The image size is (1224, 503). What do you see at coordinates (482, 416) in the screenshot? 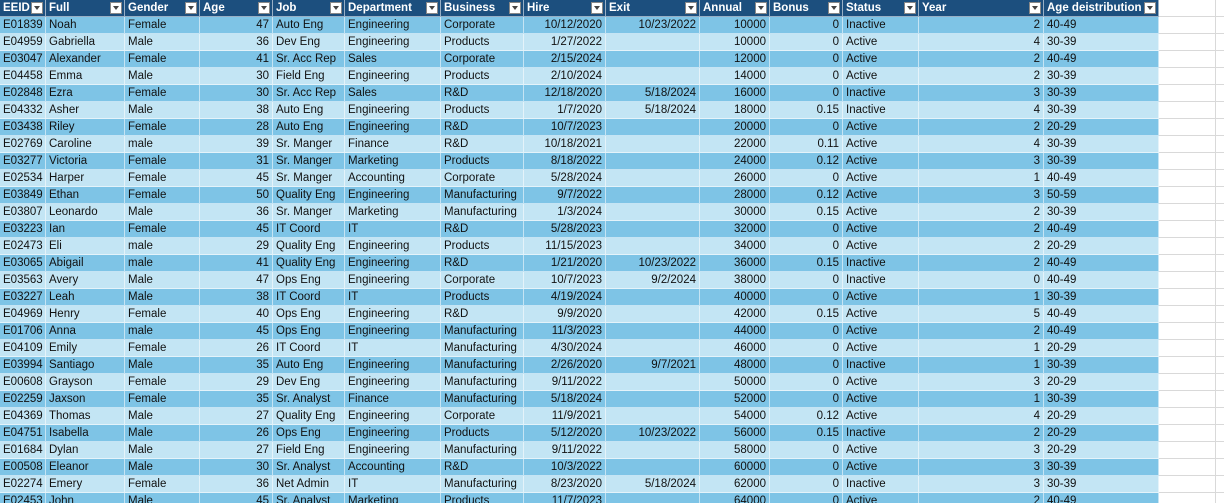
I see `cell: Corporate` at bounding box center [482, 416].